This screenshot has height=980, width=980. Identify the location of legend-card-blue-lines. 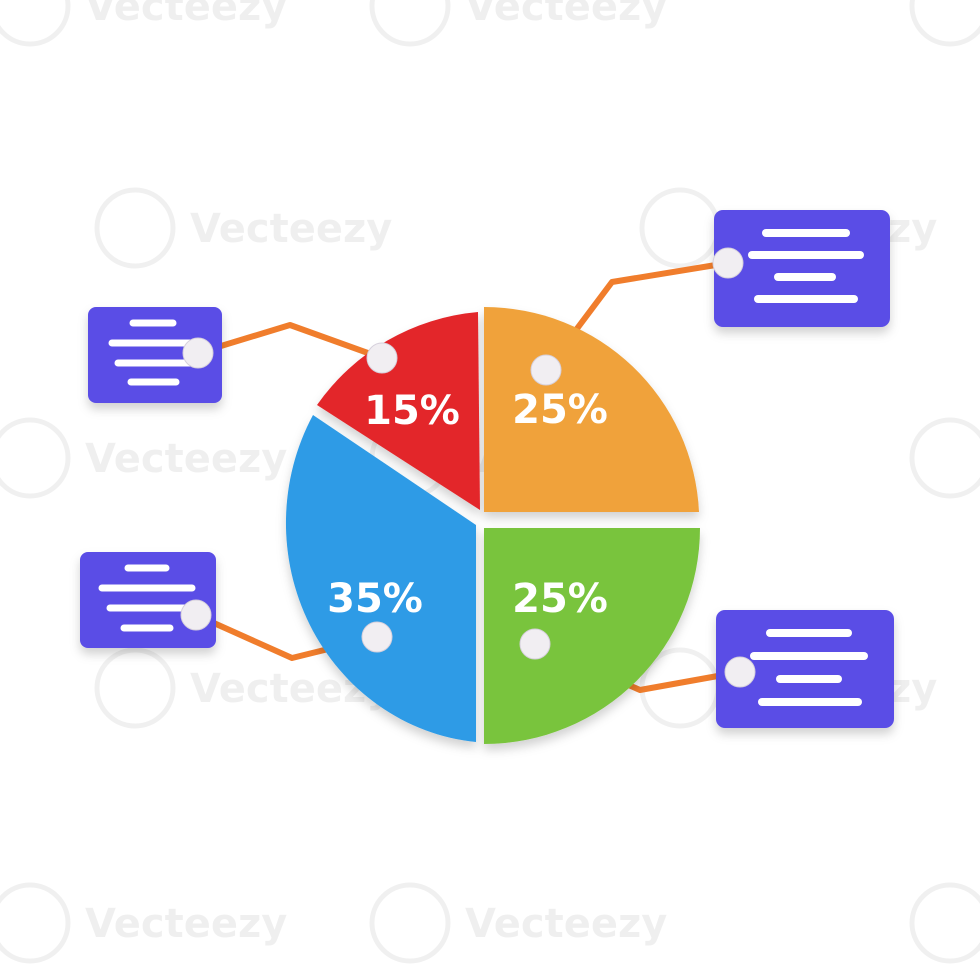
(147, 598).